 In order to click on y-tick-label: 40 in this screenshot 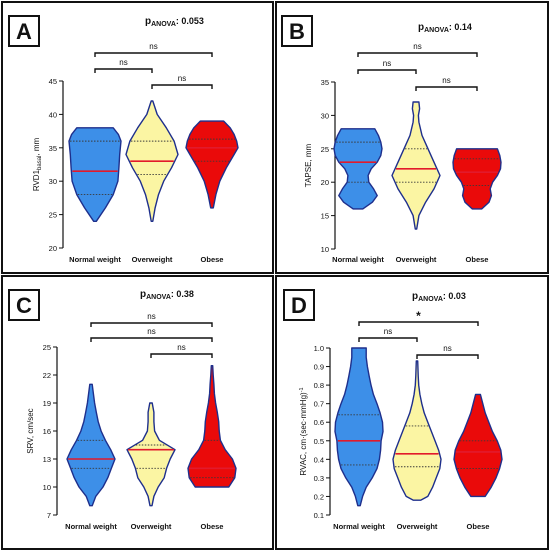, I will do `click(53, 114)`.